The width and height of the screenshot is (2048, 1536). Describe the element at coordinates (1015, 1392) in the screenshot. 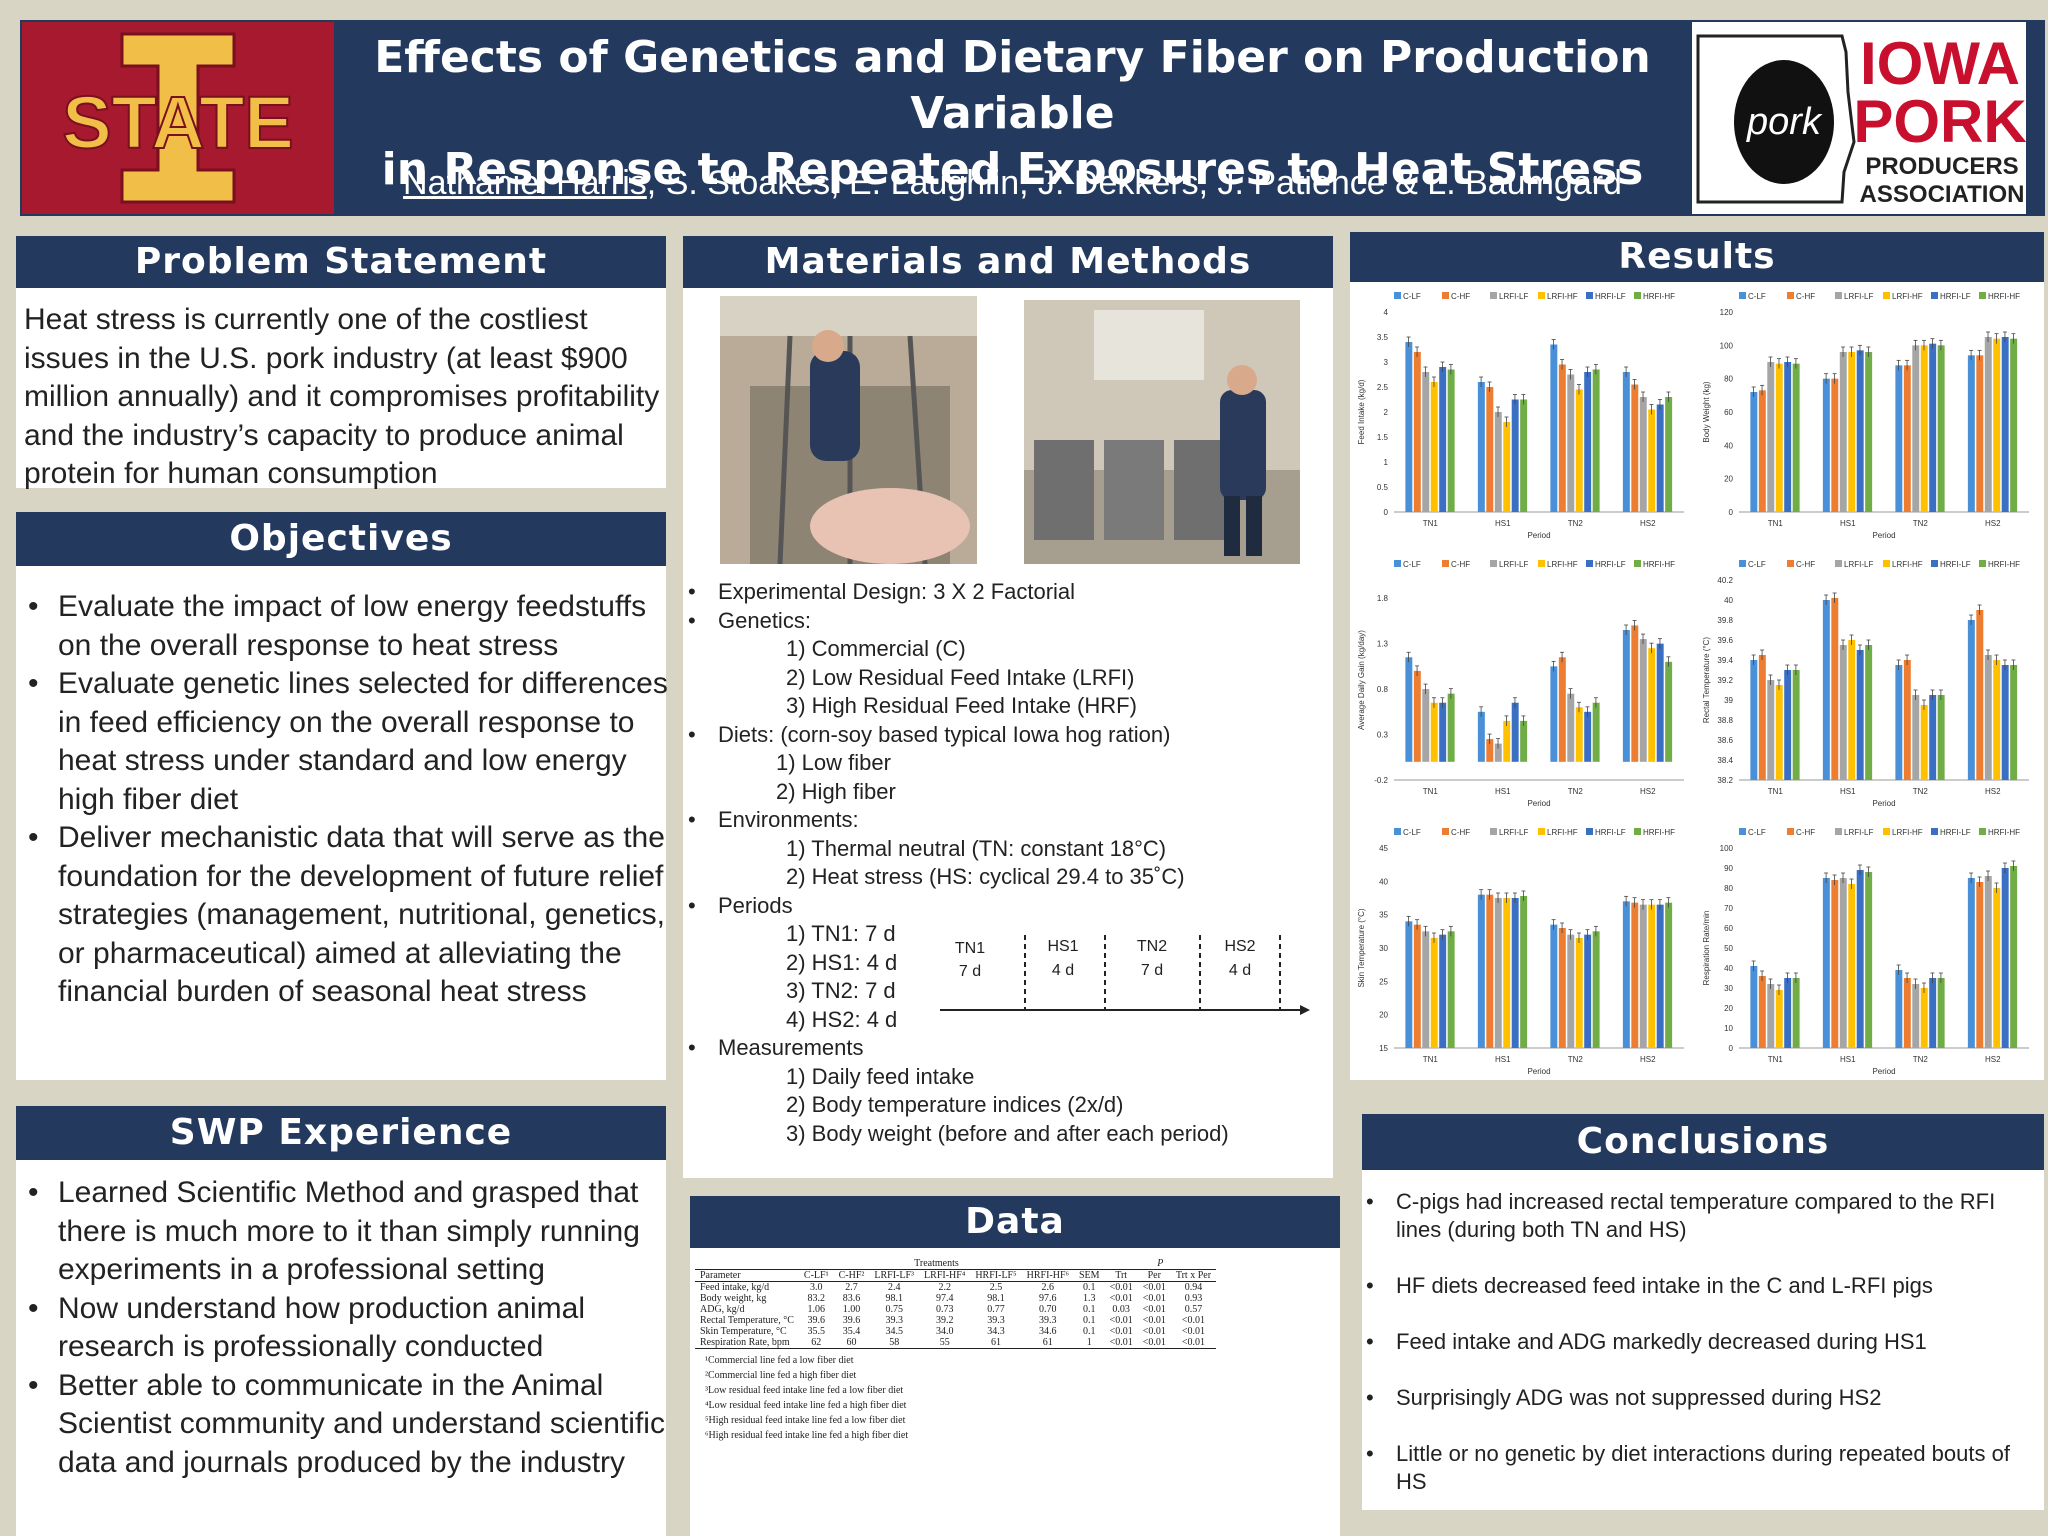

I see `data-panel` at that location.